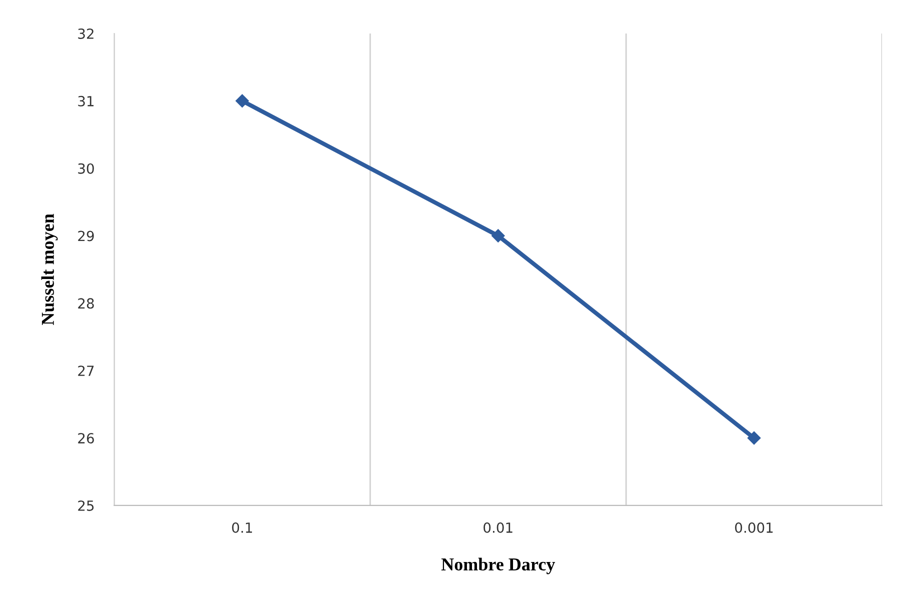 The height and width of the screenshot is (609, 914). Describe the element at coordinates (754, 527) in the screenshot. I see `x-tick-label: 0.001` at that location.